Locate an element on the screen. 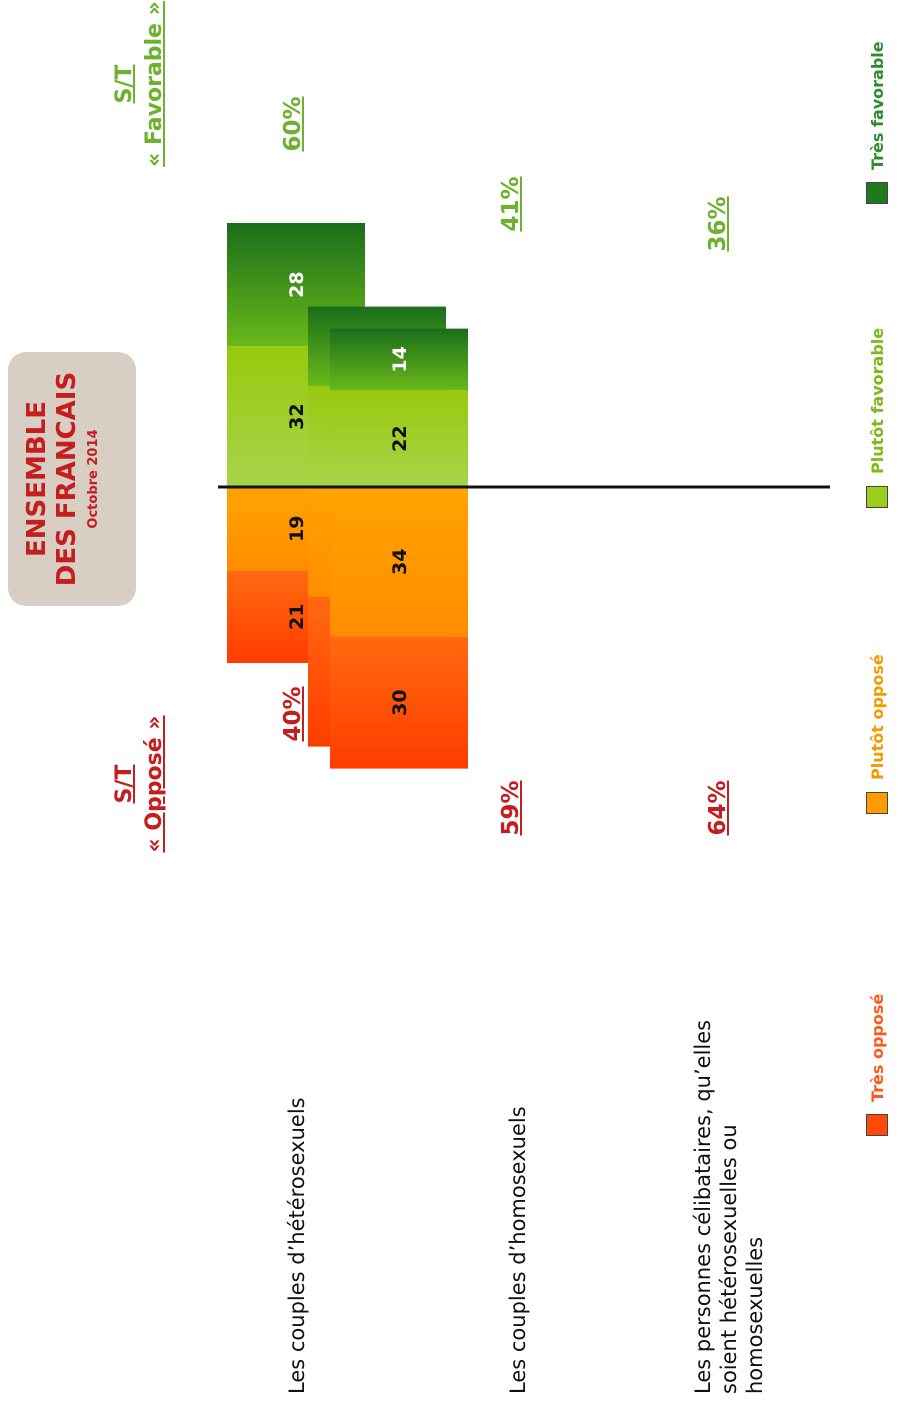  value-label-plutot-oppose-2: 34 is located at coordinates (400, 562).